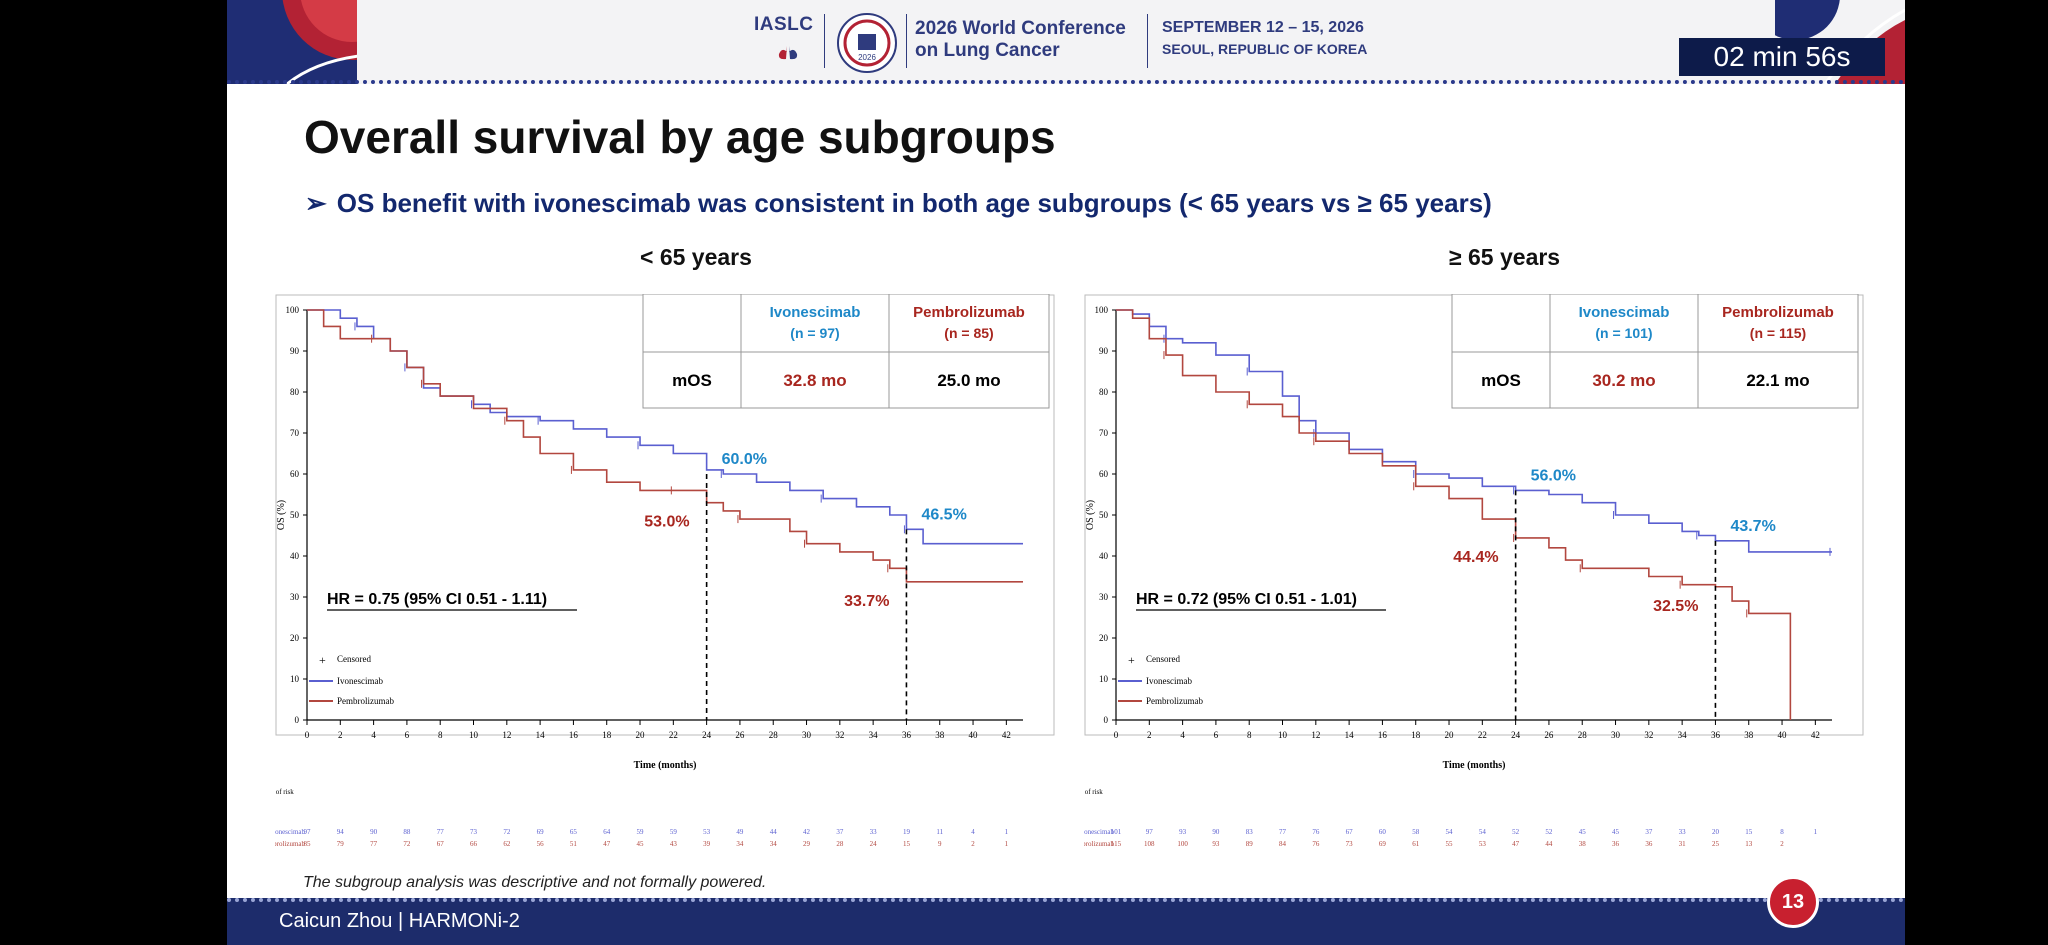 Image resolution: width=2048 pixels, height=945 pixels. Describe the element at coordinates (1648, 735) in the screenshot. I see `x-tick-label: 32` at that location.